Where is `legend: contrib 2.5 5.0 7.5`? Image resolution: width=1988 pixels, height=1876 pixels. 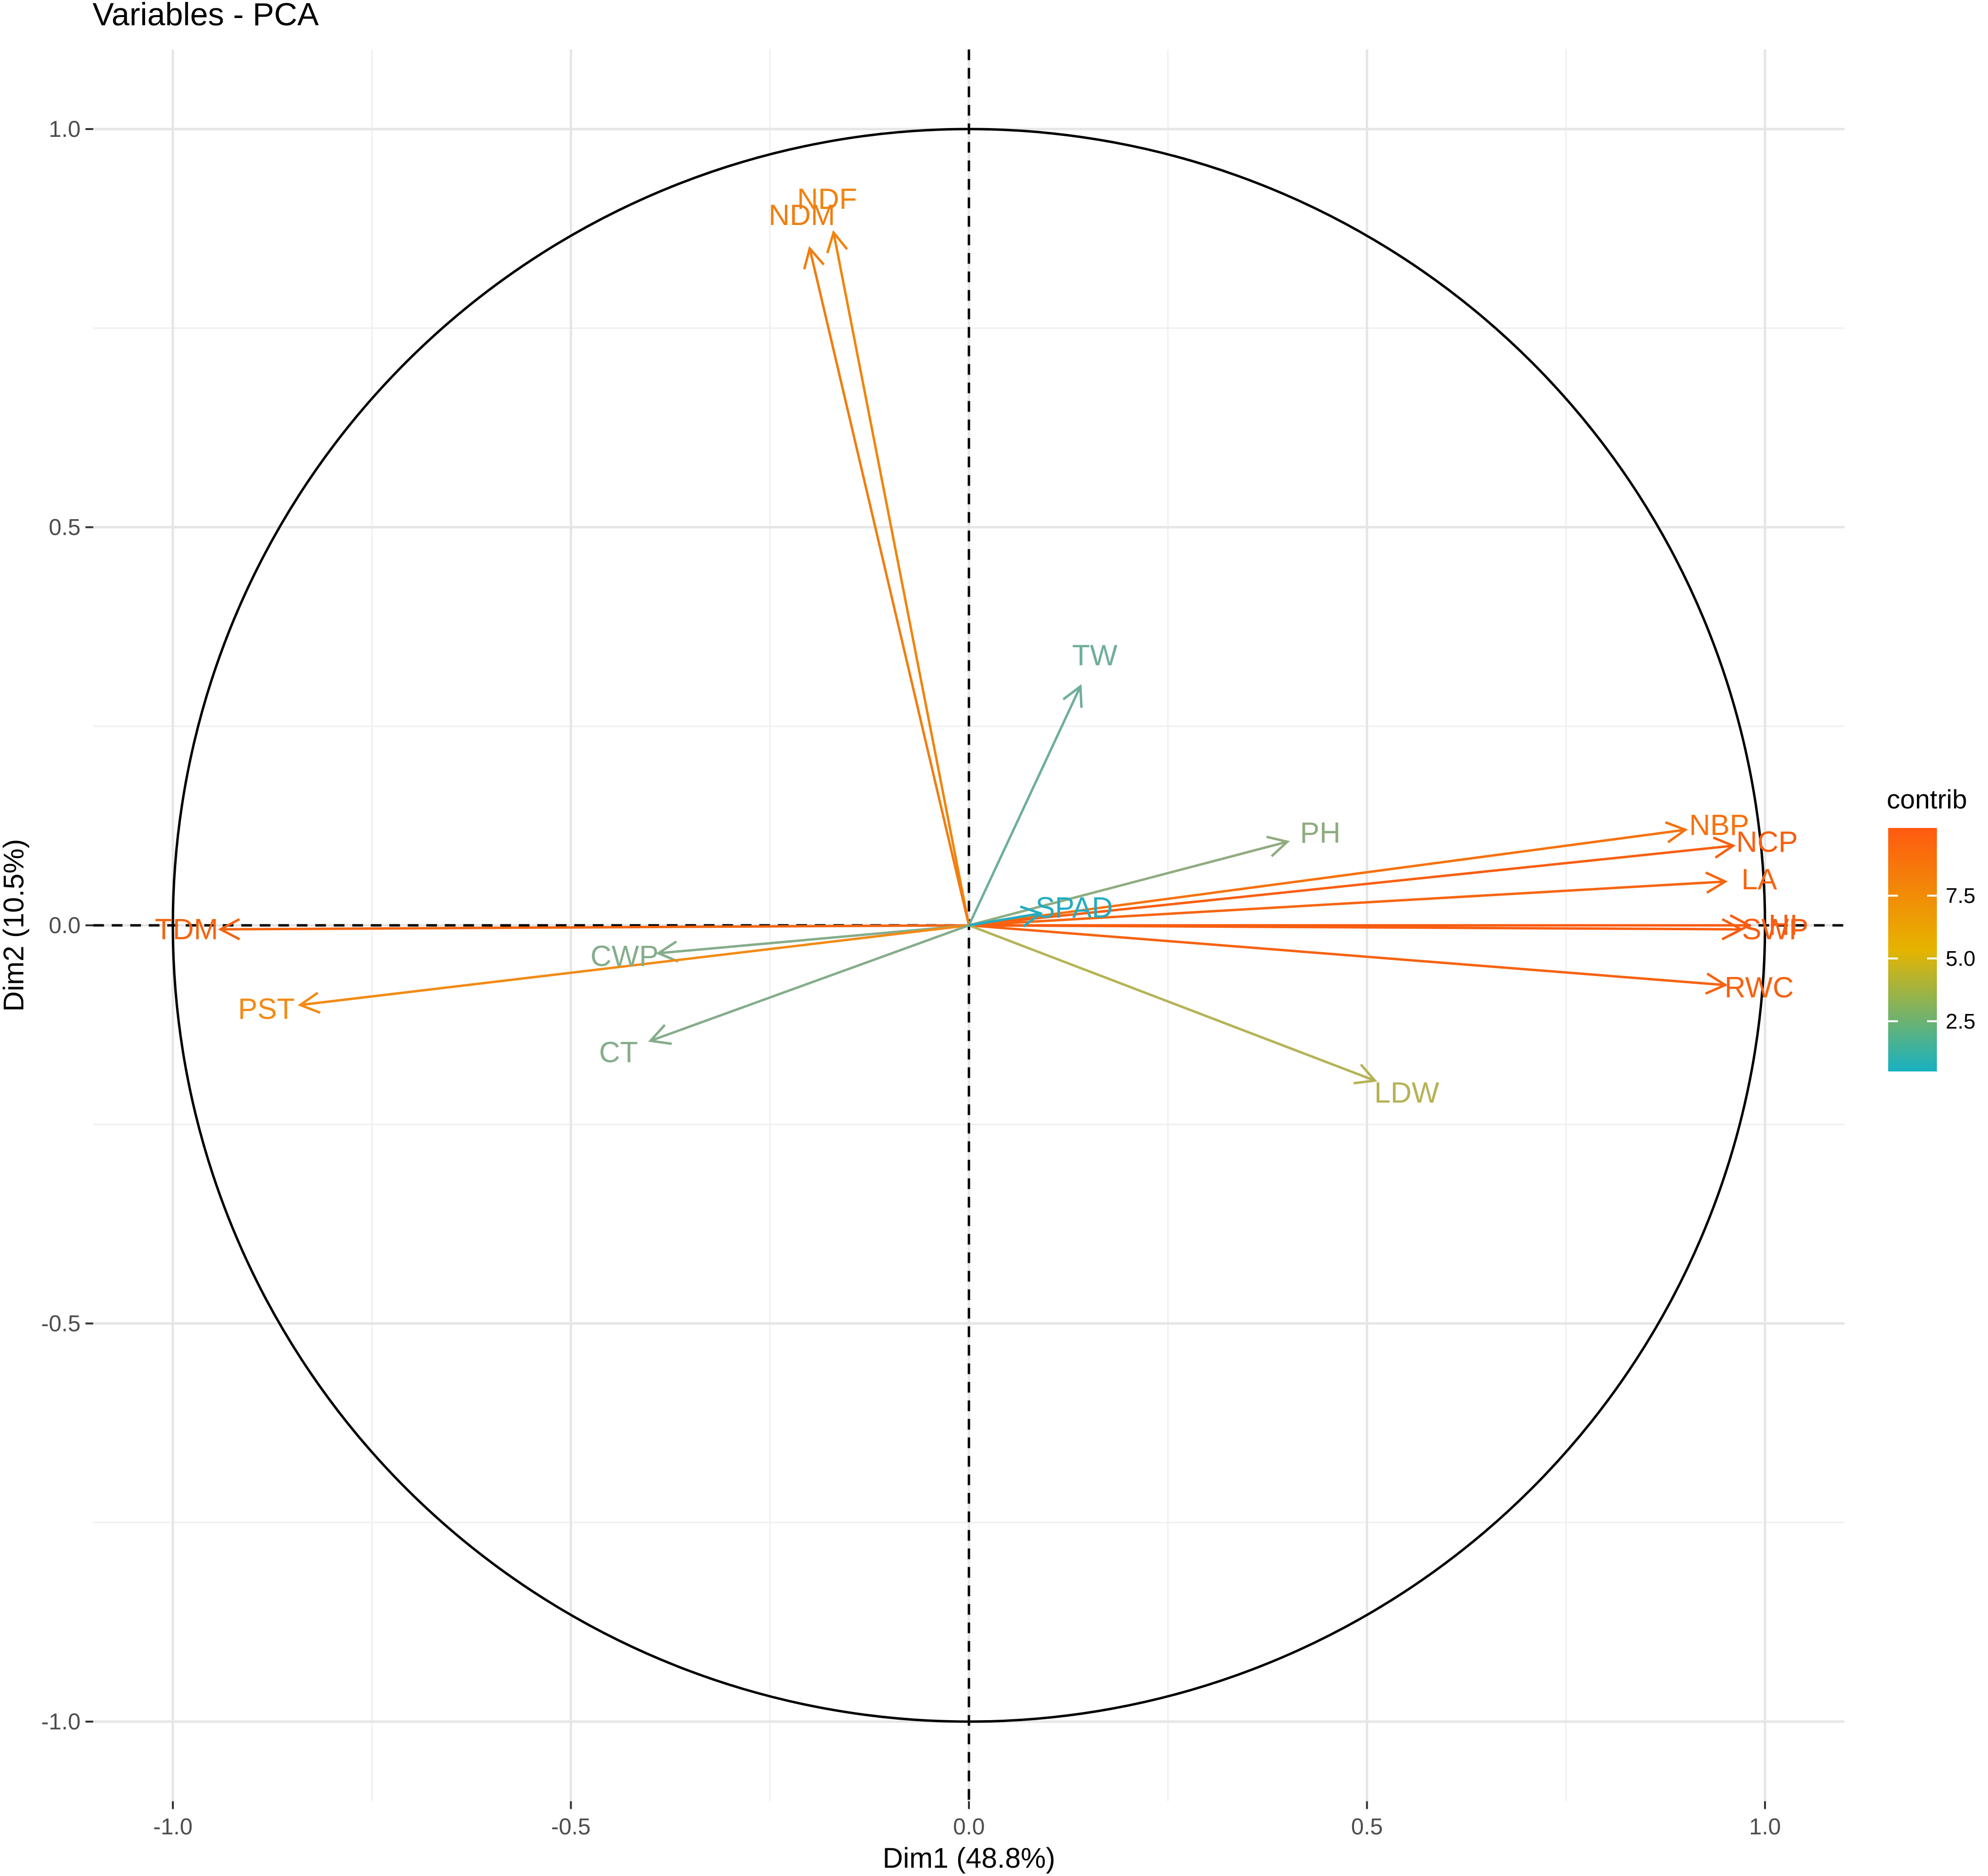
legend: contrib 2.5 5.0 7.5 is located at coordinates (1931, 928).